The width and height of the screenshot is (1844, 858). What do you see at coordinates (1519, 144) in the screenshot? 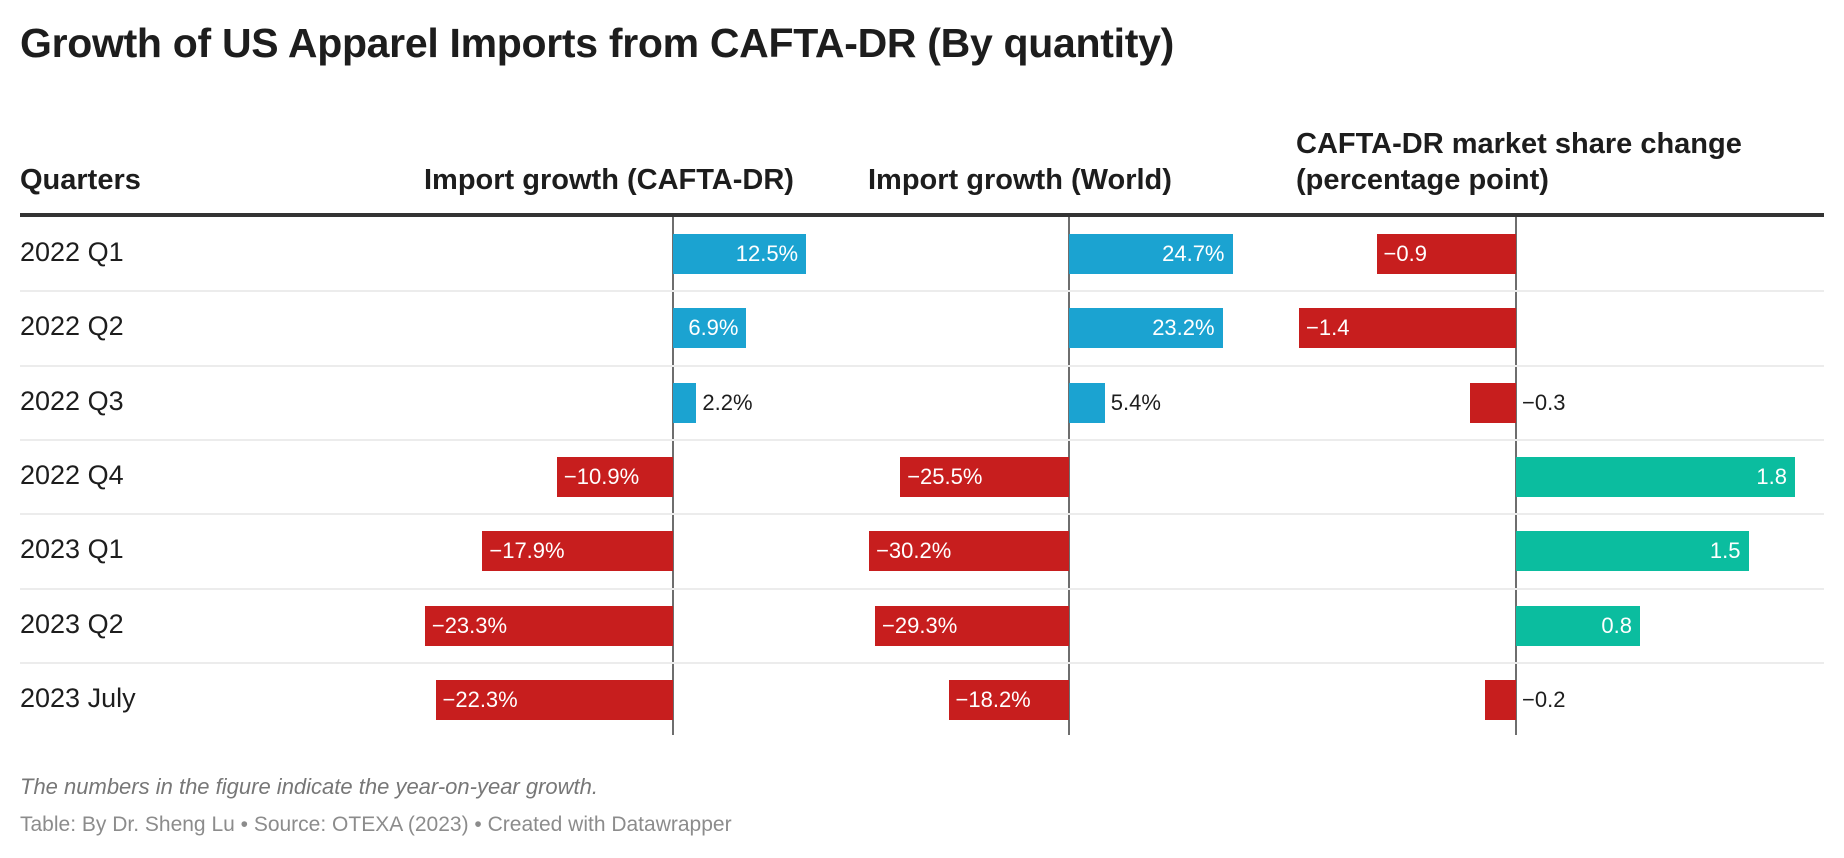
I see `header-share-line1: CAFTA-DR market share change` at bounding box center [1519, 144].